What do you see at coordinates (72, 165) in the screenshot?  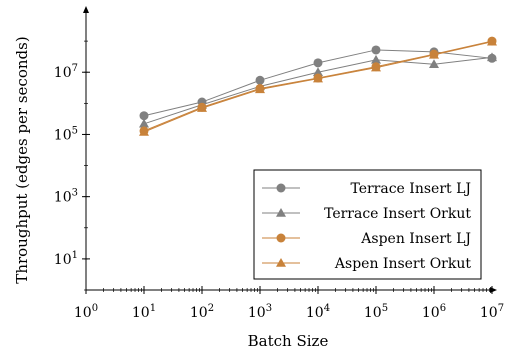 I see `y-ticks: 101 103 105 107` at bounding box center [72, 165].